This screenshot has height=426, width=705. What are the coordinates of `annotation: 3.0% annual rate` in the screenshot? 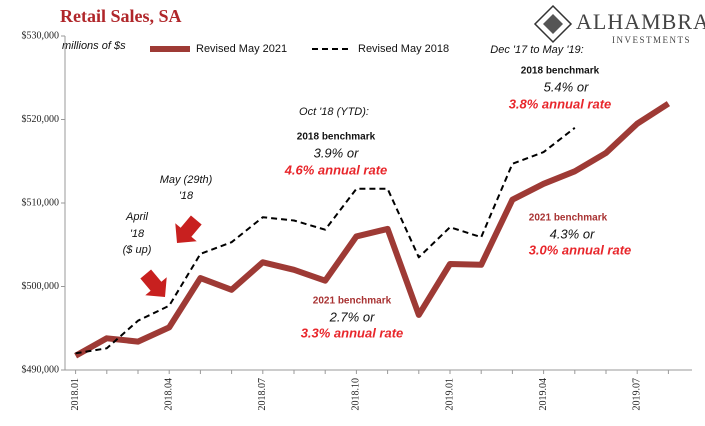 It's located at (580, 249).